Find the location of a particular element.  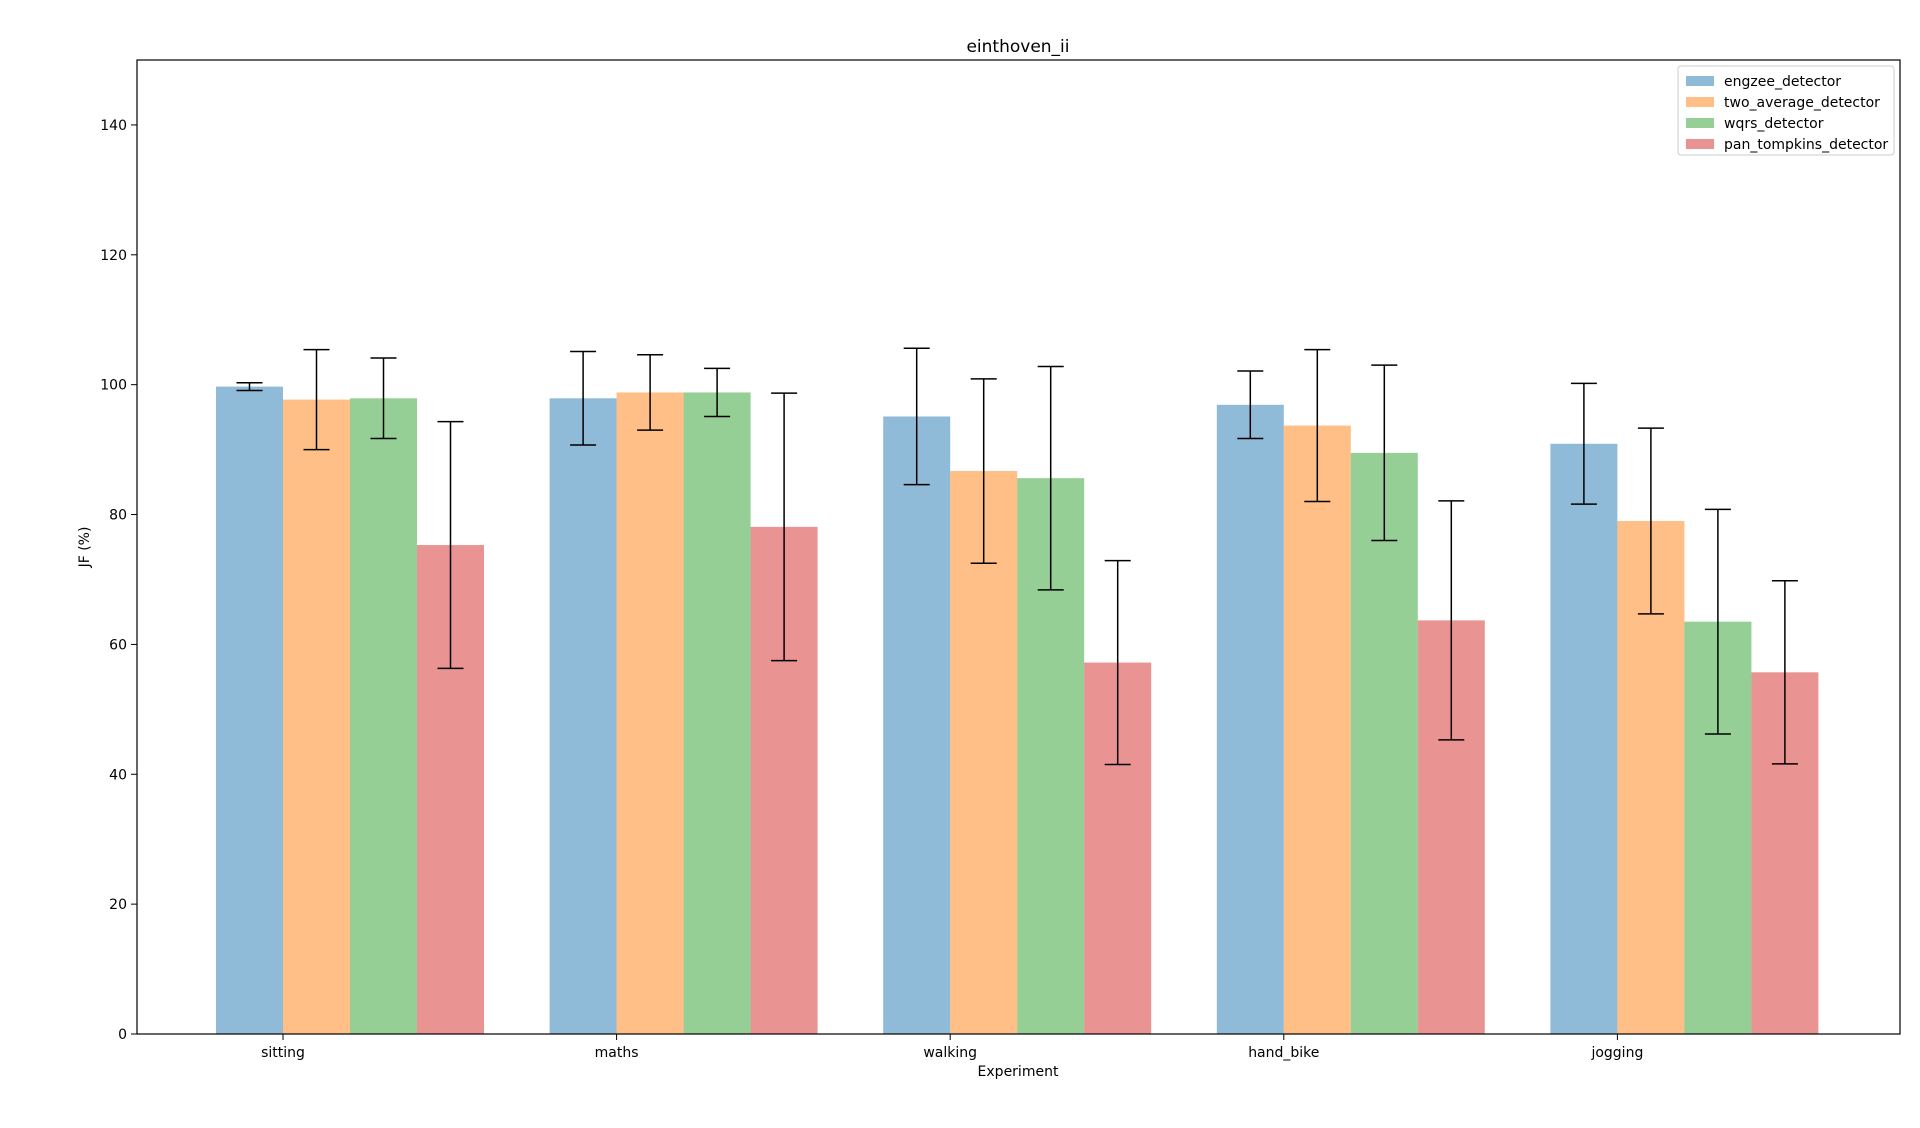

legend-box is located at coordinates (1786, 110).